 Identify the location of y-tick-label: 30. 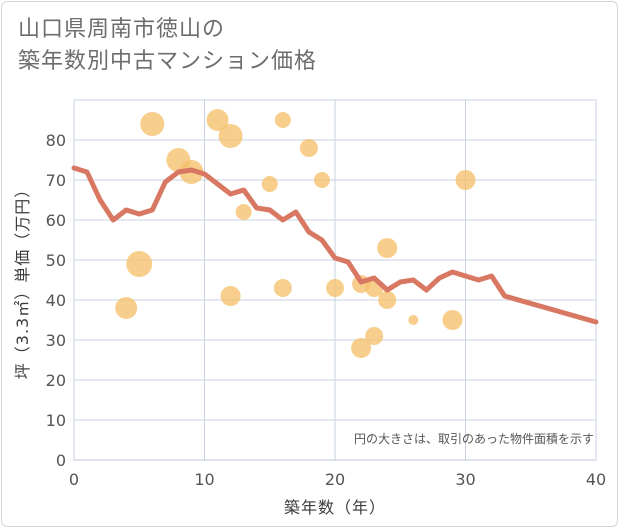
(56, 340).